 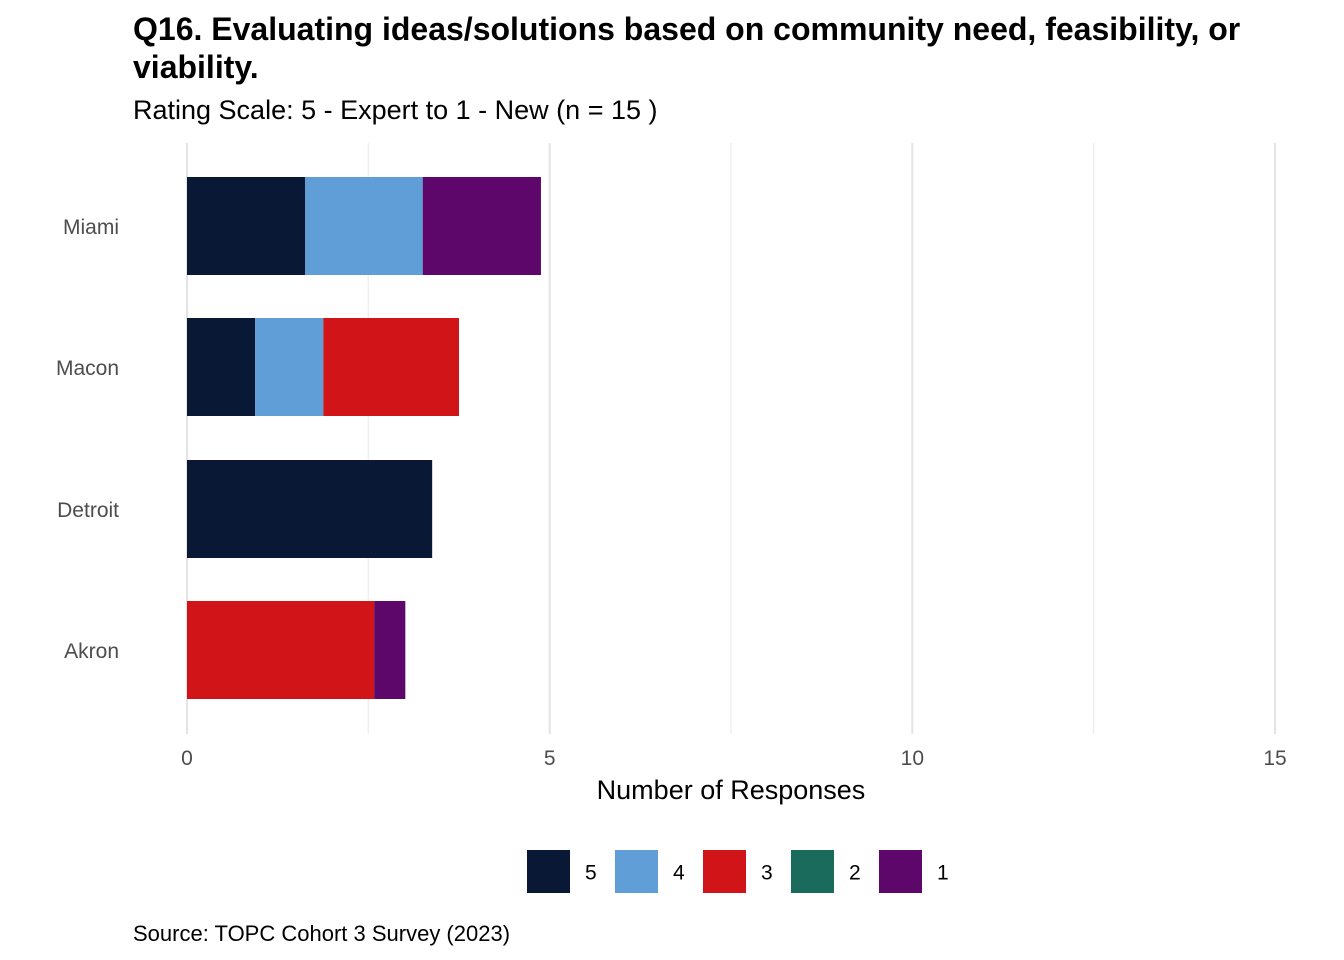 I want to click on legend-label-4: 4, so click(x=679, y=873).